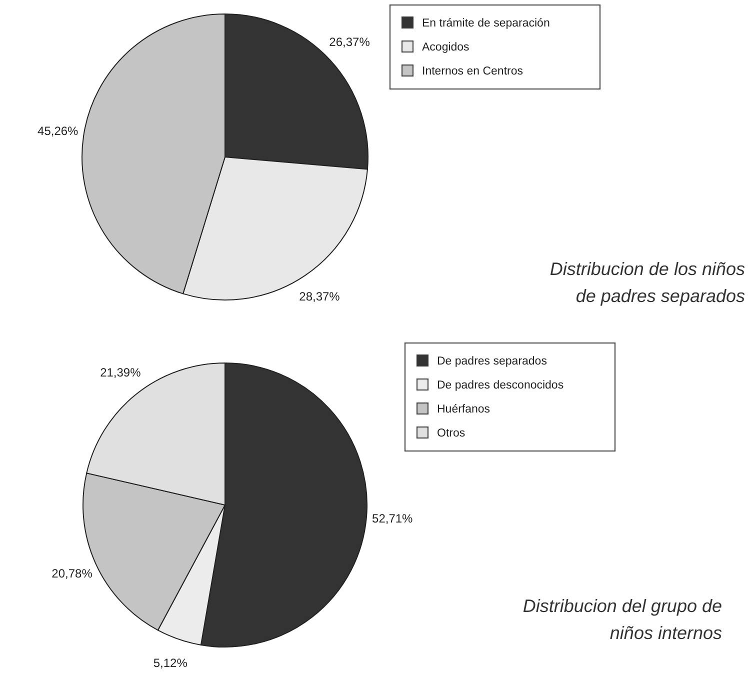 The width and height of the screenshot is (752, 693). What do you see at coordinates (500, 386) in the screenshot?
I see `legend-label: De padres desconocidos` at bounding box center [500, 386].